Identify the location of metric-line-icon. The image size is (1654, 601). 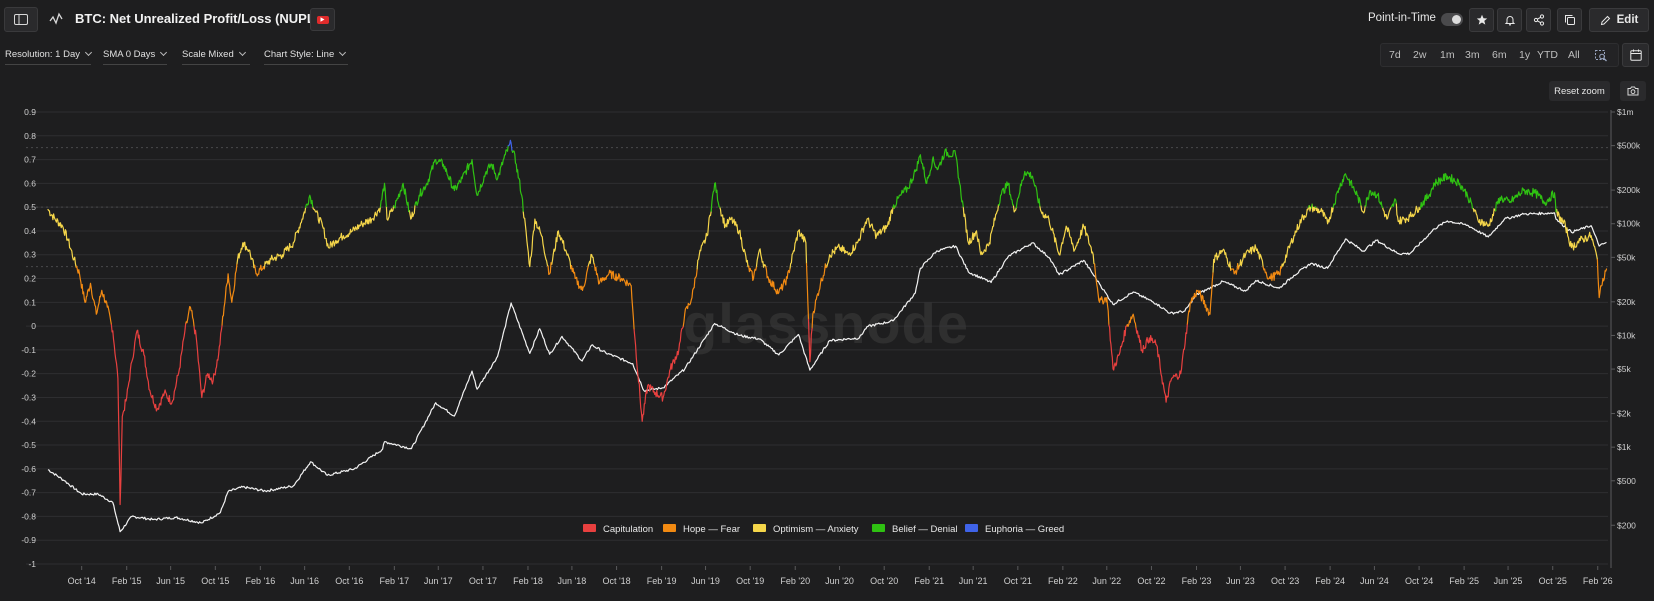
(56, 18).